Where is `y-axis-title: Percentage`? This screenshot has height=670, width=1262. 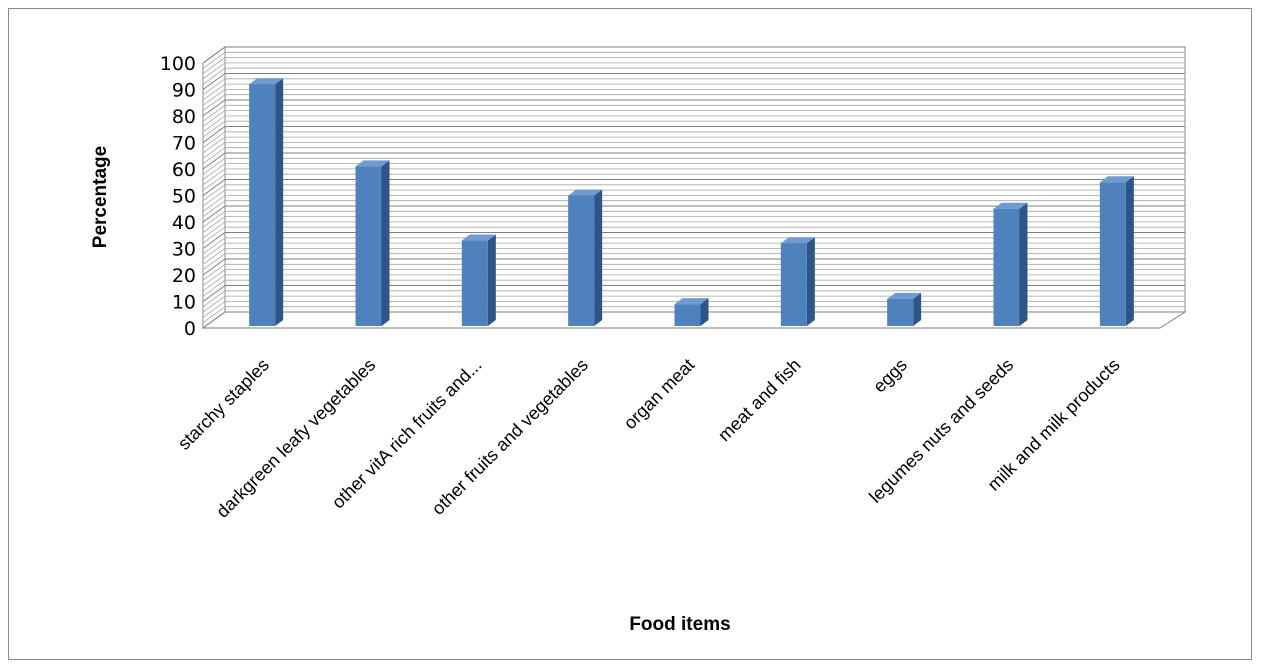 y-axis-title: Percentage is located at coordinates (100, 197).